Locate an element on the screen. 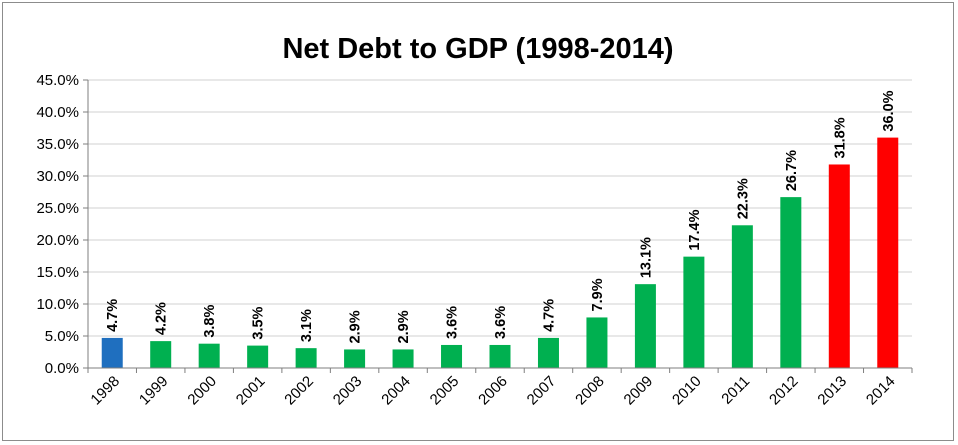  x-tick-label: 2007 is located at coordinates (542, 391).